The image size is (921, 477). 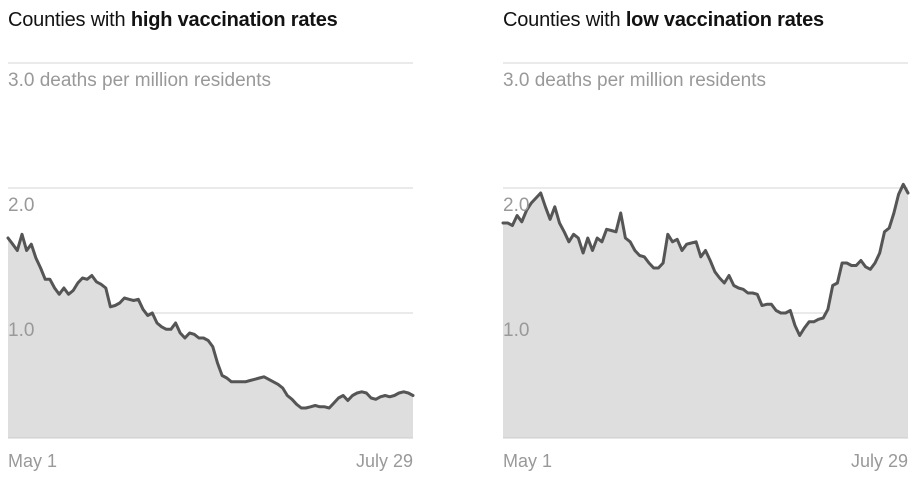 I want to click on chart-title: Counties with low vaccination rates, so click(x=663, y=20).